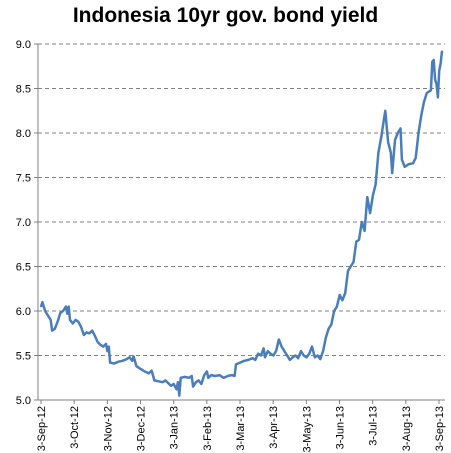  I want to click on y-tick-label: 7.5, so click(23, 179).